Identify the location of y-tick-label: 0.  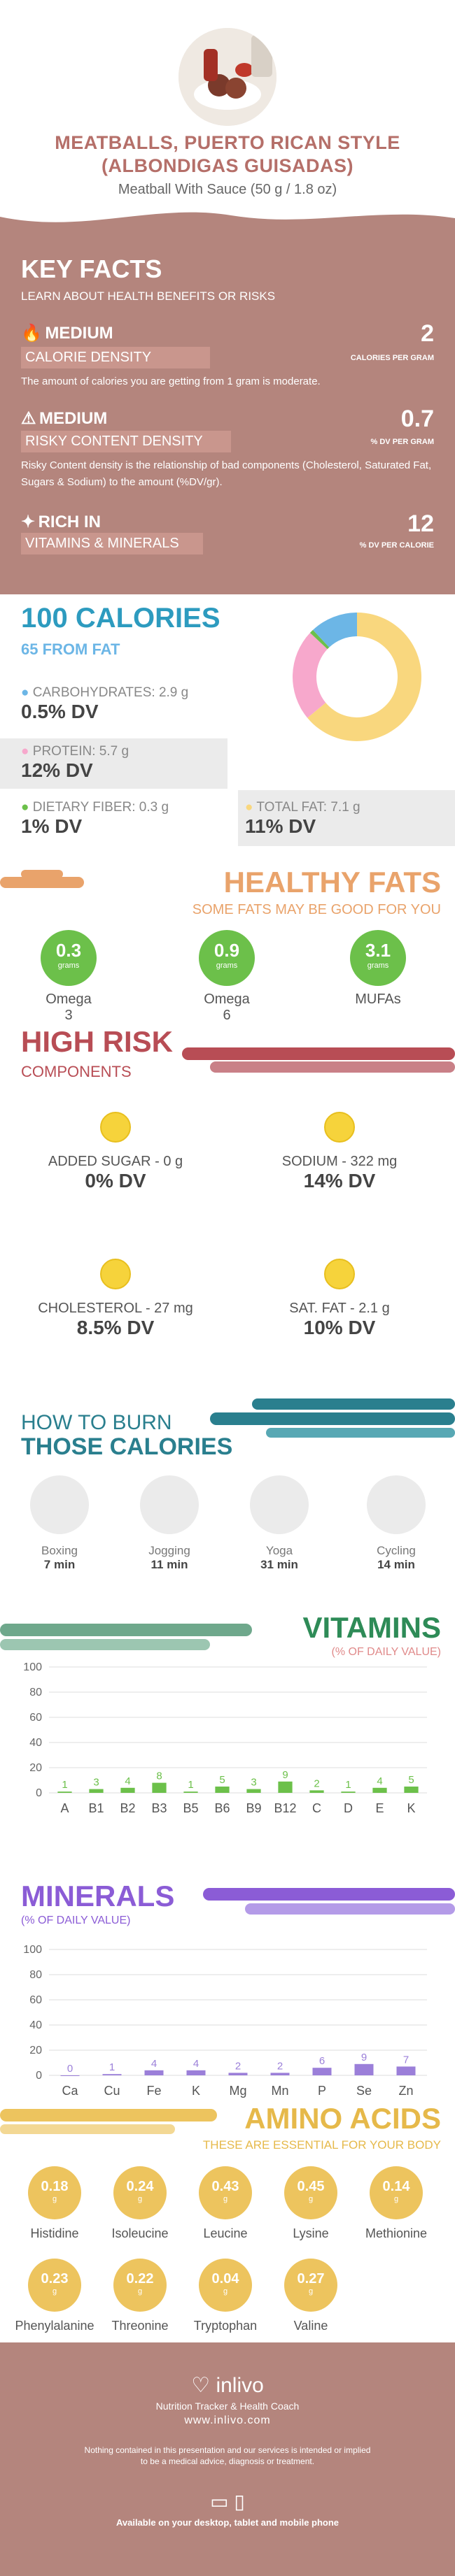
(39, 2076).